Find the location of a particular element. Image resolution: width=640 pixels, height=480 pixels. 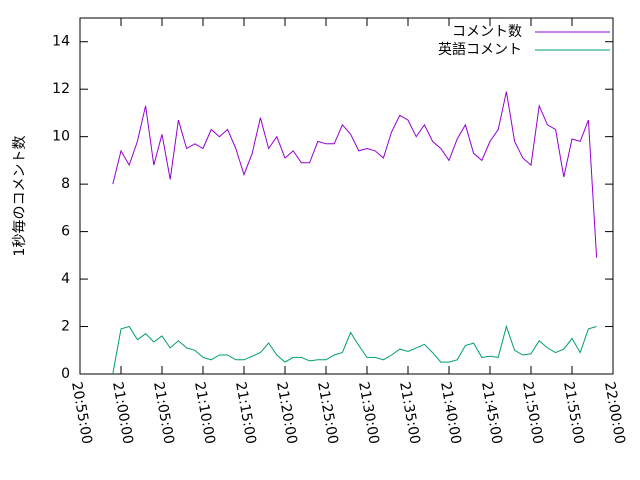

x-tick-label: 21:20:00 is located at coordinates (286, 413).